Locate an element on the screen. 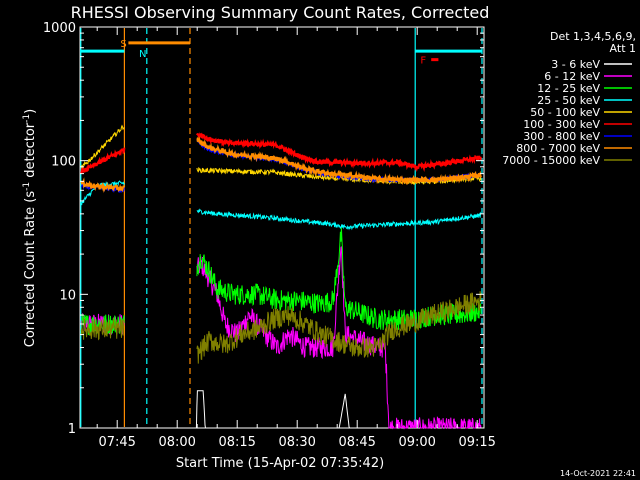  y-tick-label: 100 is located at coordinates (63, 162).